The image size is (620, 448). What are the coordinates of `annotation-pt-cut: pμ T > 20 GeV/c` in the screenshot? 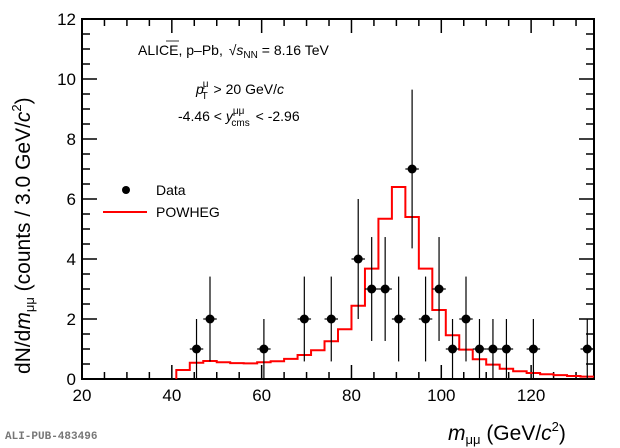 It's located at (239, 90).